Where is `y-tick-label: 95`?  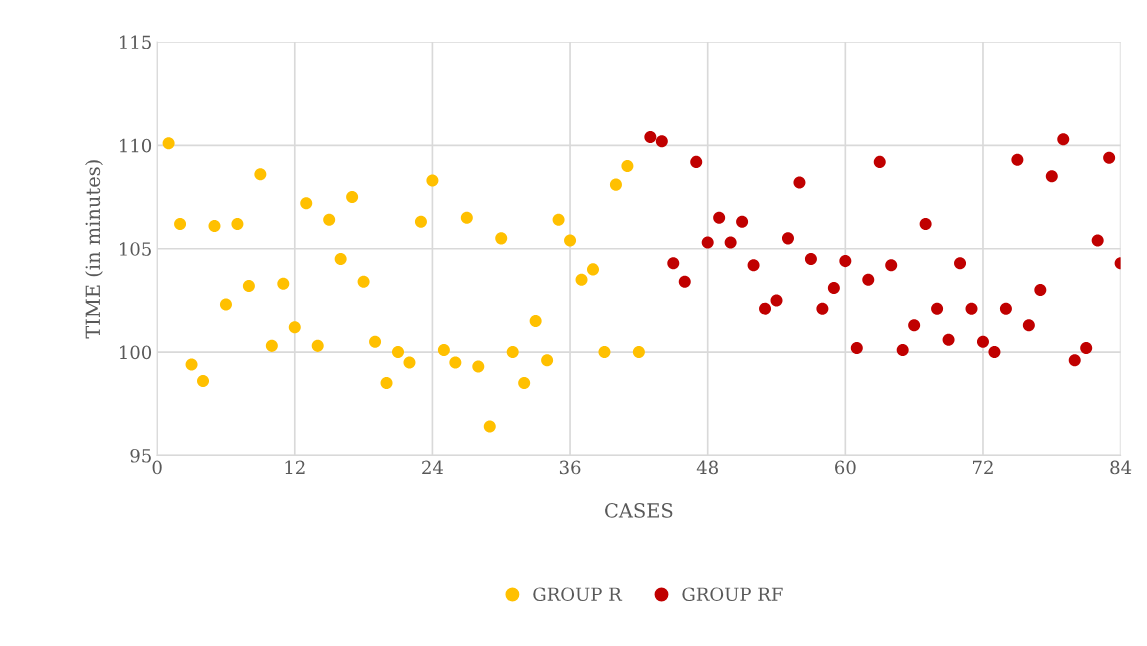 y-tick-label: 95 is located at coordinates (140, 455).